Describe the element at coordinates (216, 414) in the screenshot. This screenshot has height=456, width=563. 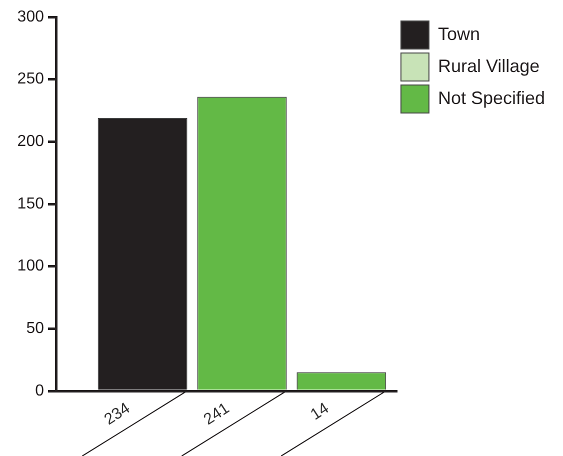
I see `x-tick-label: 241` at that location.